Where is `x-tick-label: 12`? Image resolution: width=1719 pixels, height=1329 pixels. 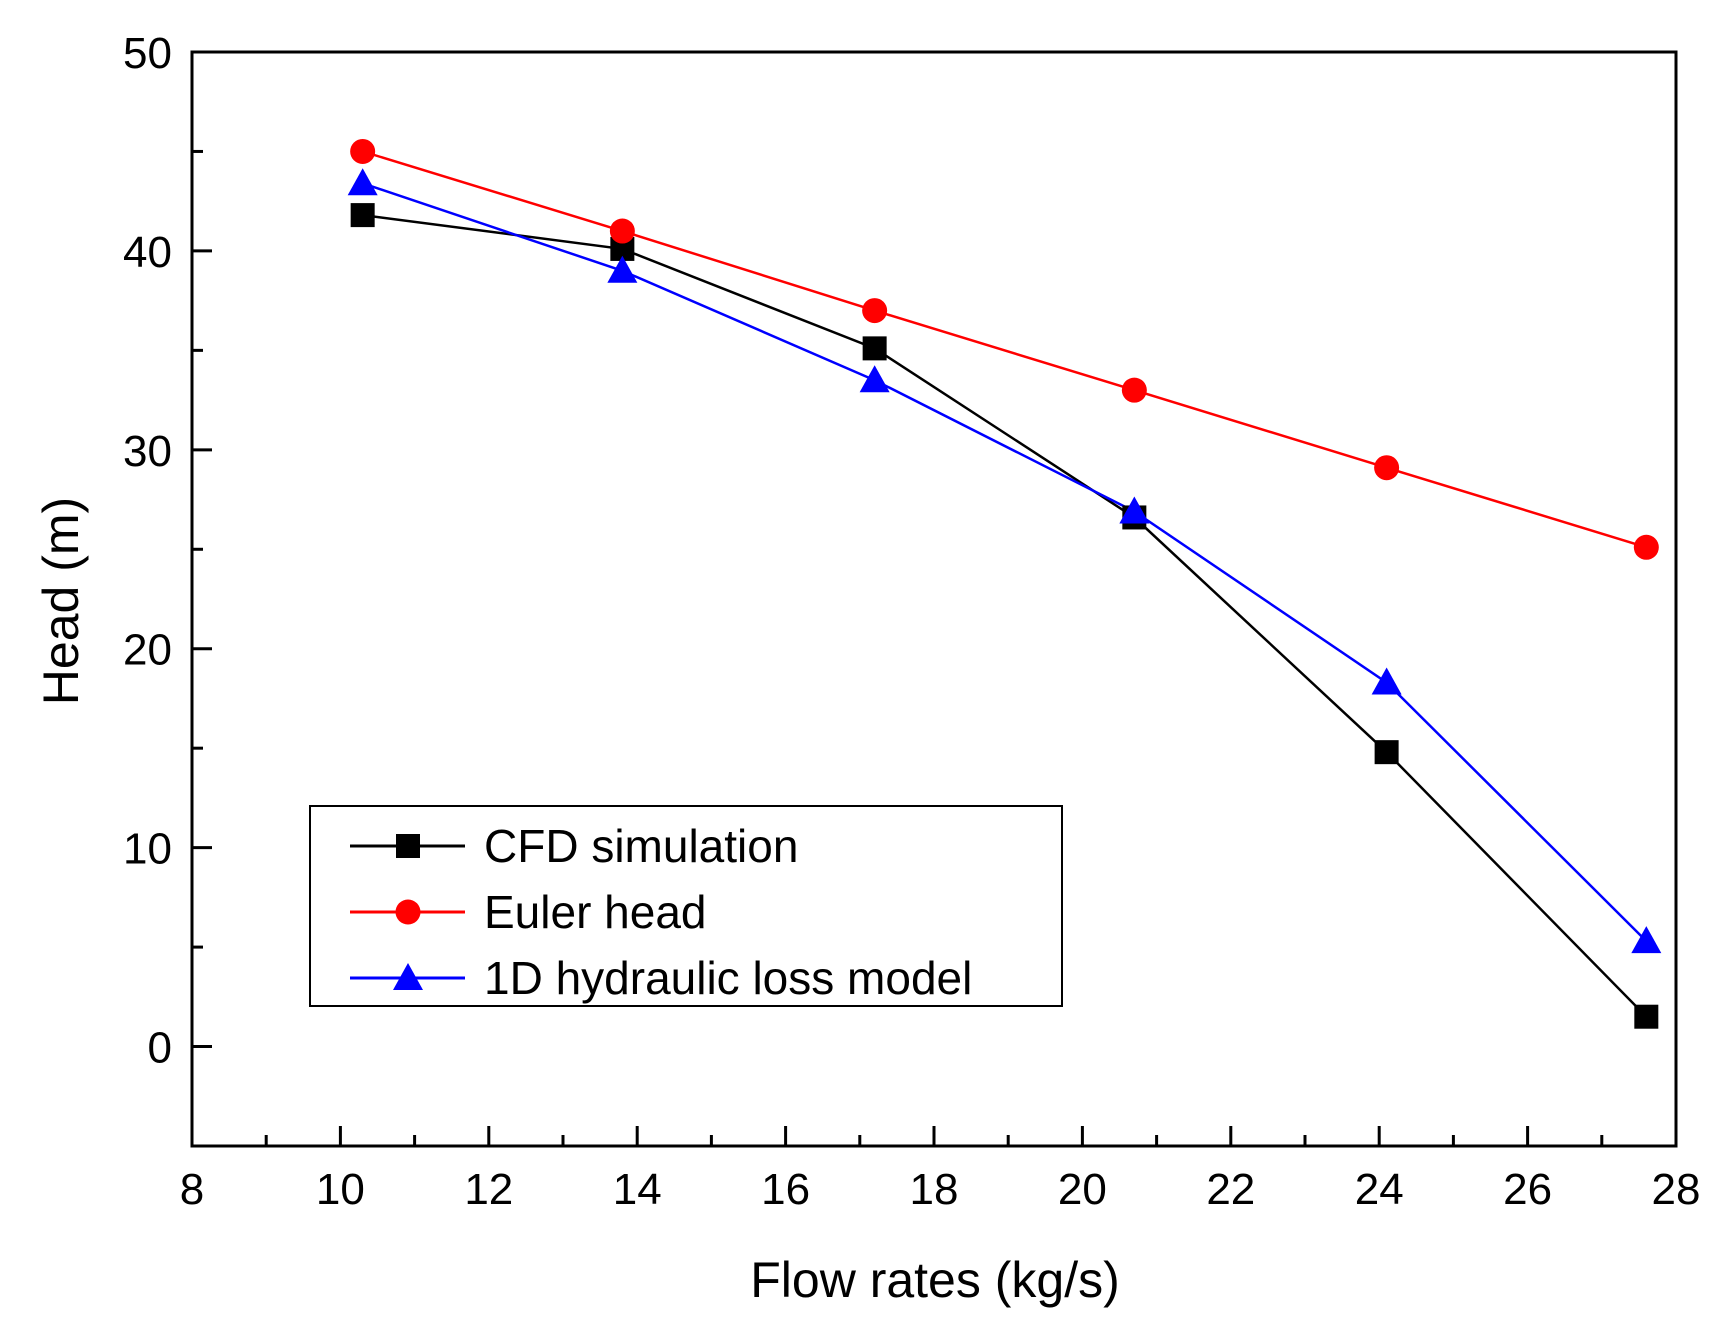 x-tick-label: 12 is located at coordinates (488, 1189).